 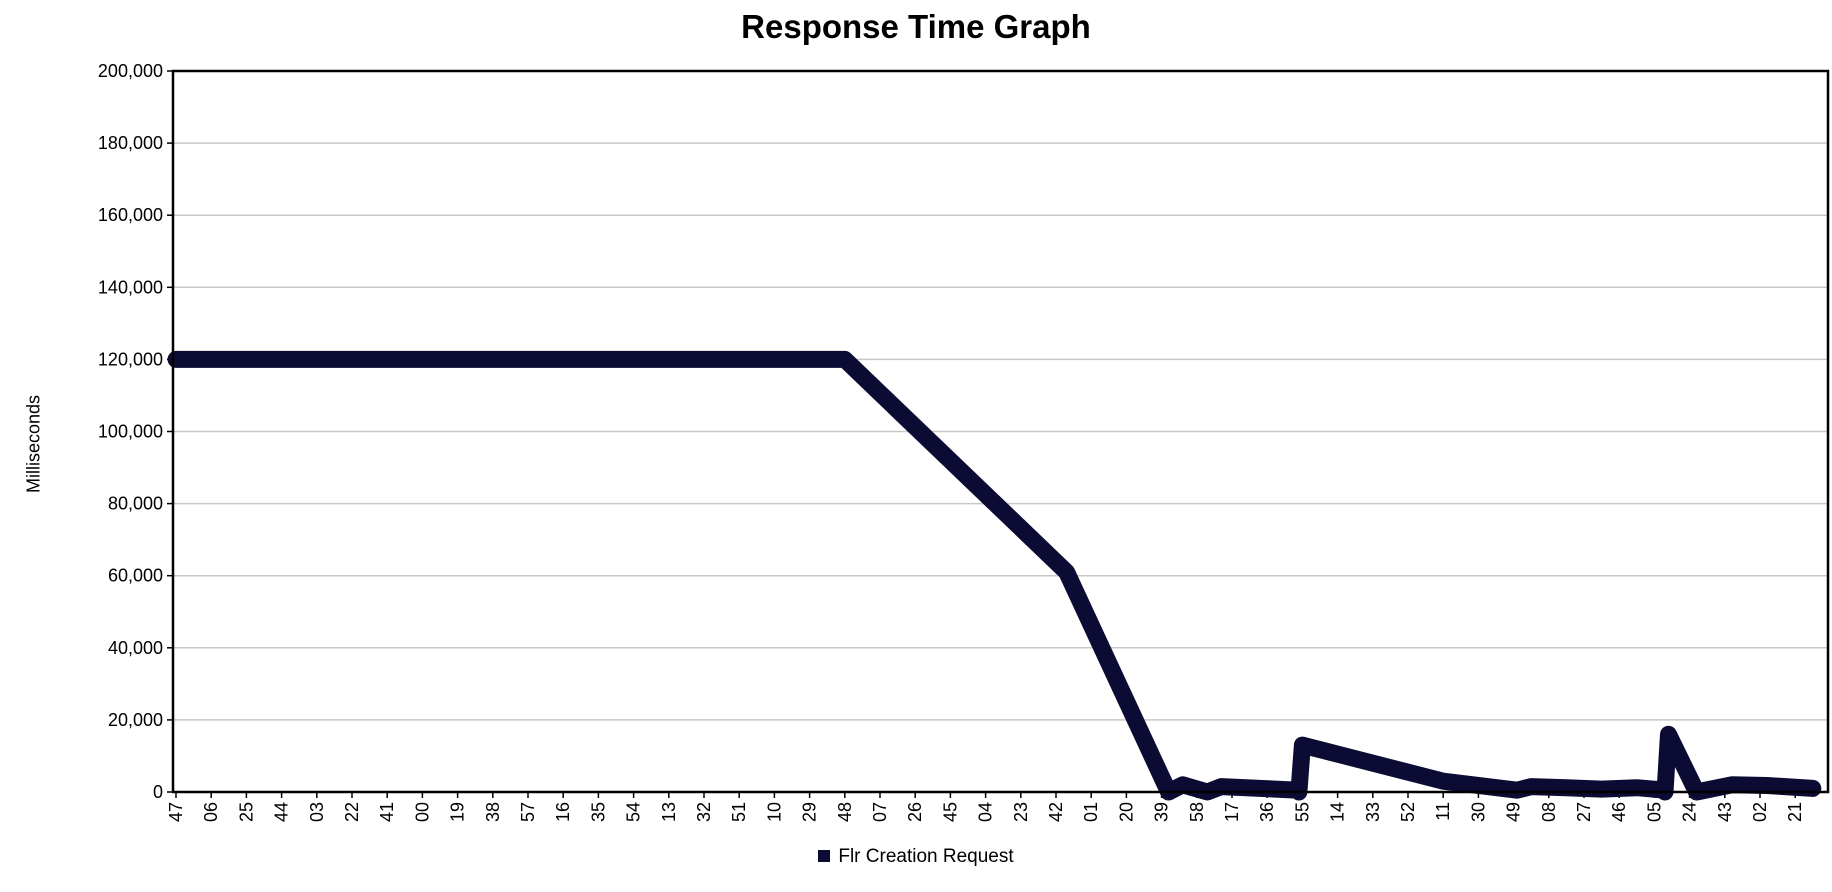 What do you see at coordinates (1654, 812) in the screenshot?
I see `x-tick-label: 05` at bounding box center [1654, 812].